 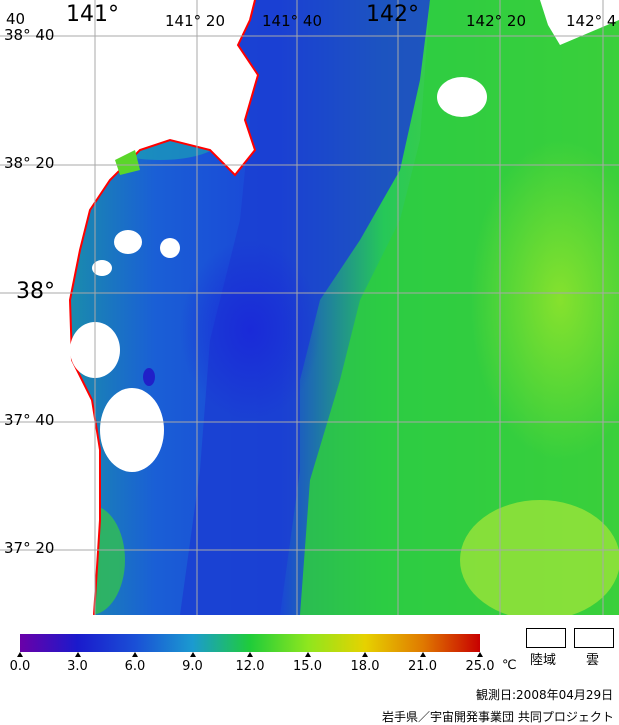 What do you see at coordinates (496, 21) in the screenshot?
I see `lon-label-142-20: 142° 20` at bounding box center [496, 21].